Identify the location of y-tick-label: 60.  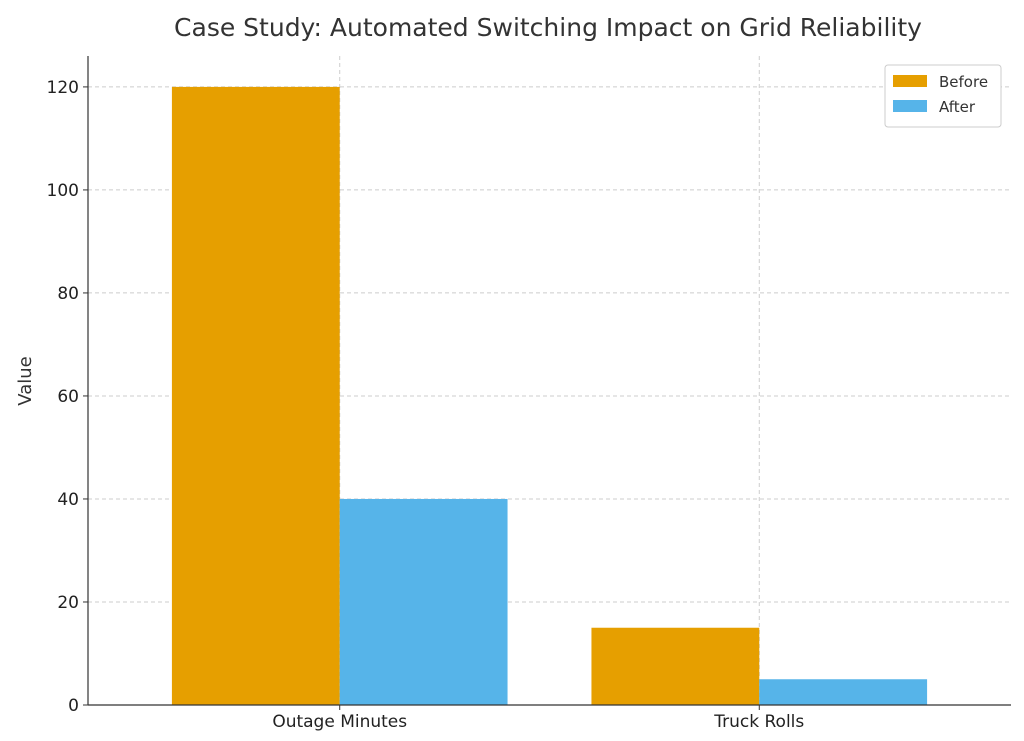
(68, 397).